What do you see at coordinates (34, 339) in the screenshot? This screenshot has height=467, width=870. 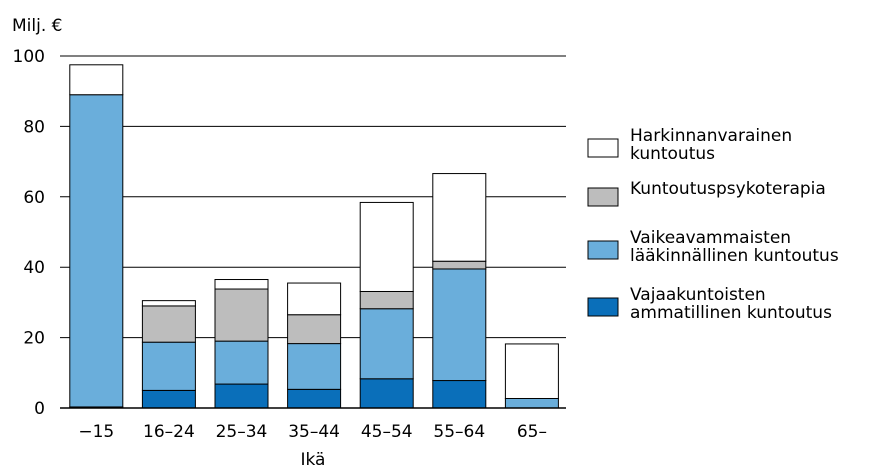 I see `y-tick-label: 20` at bounding box center [34, 339].